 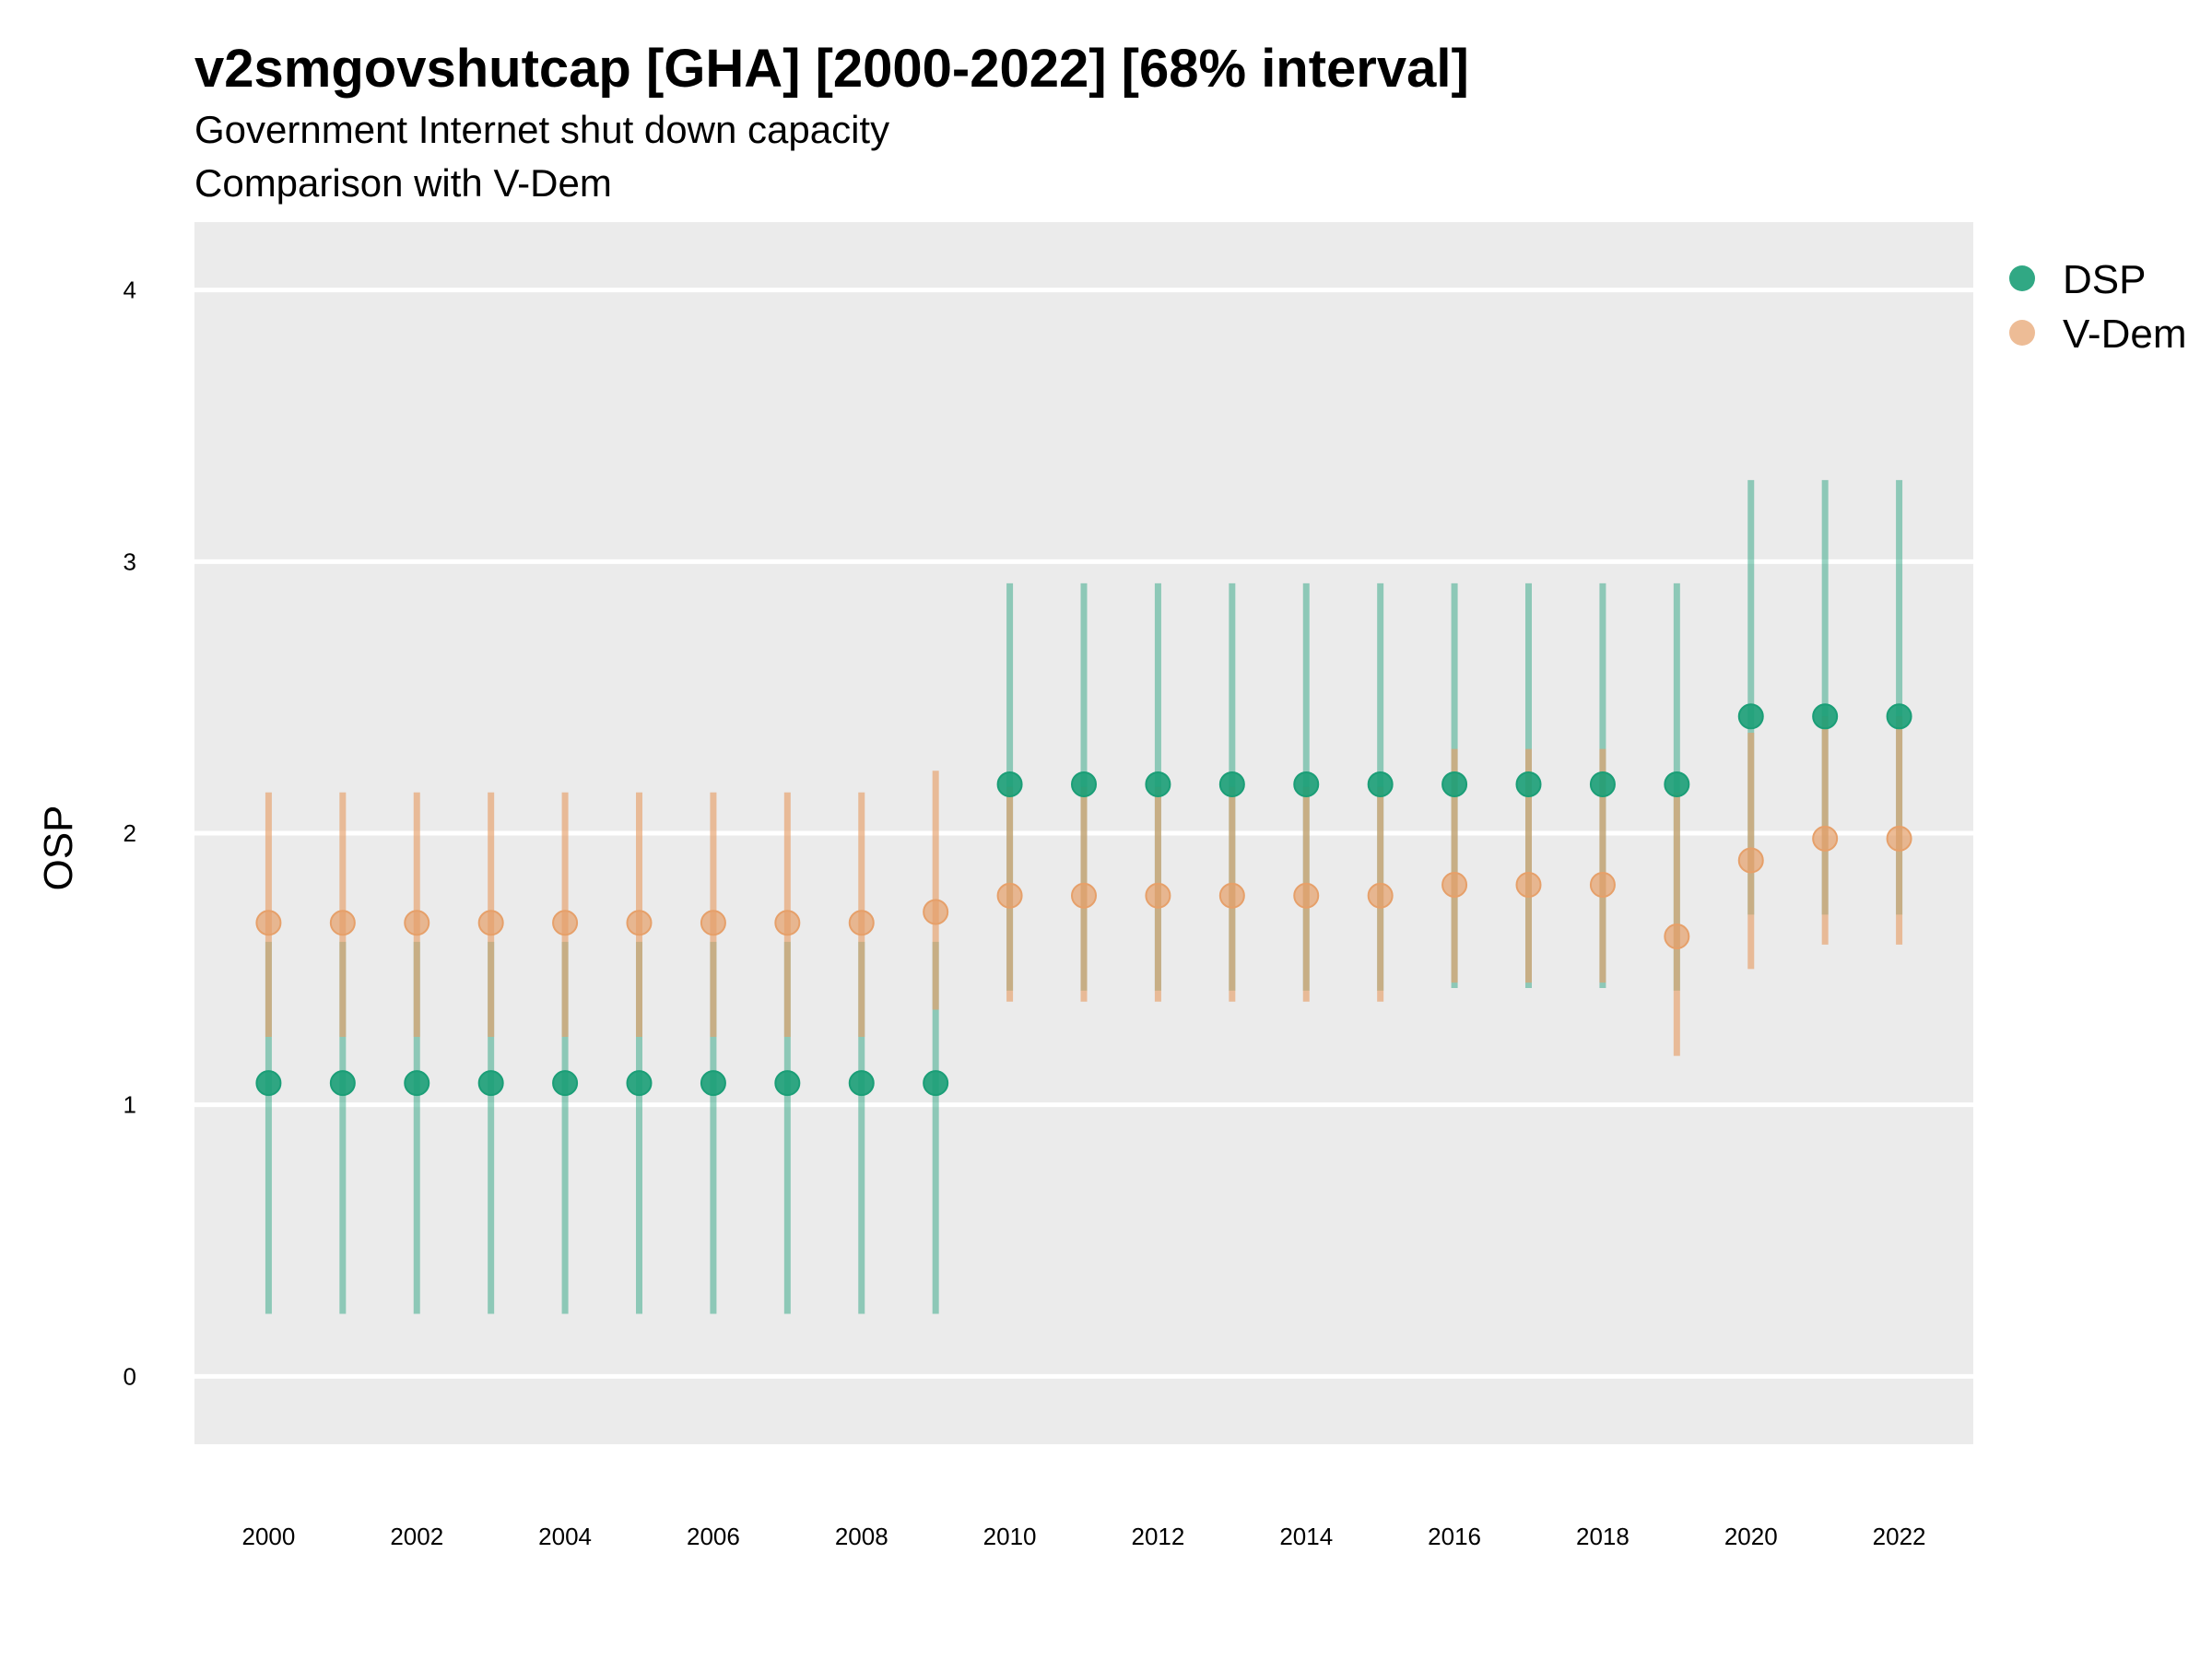 I want to click on x-tick-label: 2002, so click(x=416, y=1536).